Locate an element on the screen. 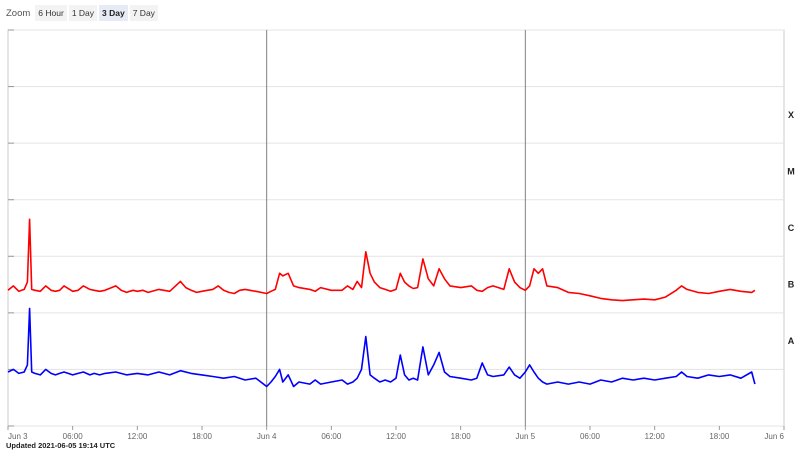  zoom-3-day-button: 3 Day is located at coordinates (113, 13).